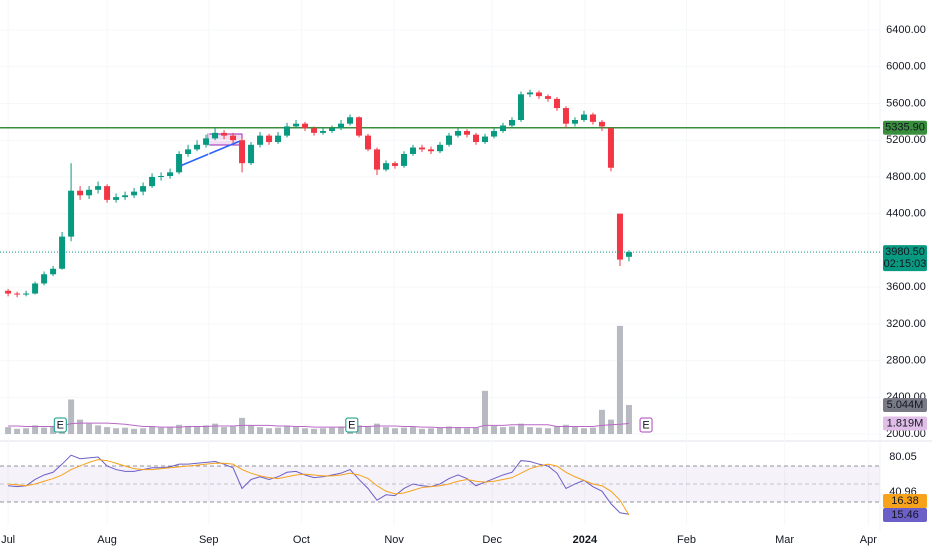  Describe the element at coordinates (906, 30) in the screenshot. I see `y-tick-label: 6400.00` at that location.